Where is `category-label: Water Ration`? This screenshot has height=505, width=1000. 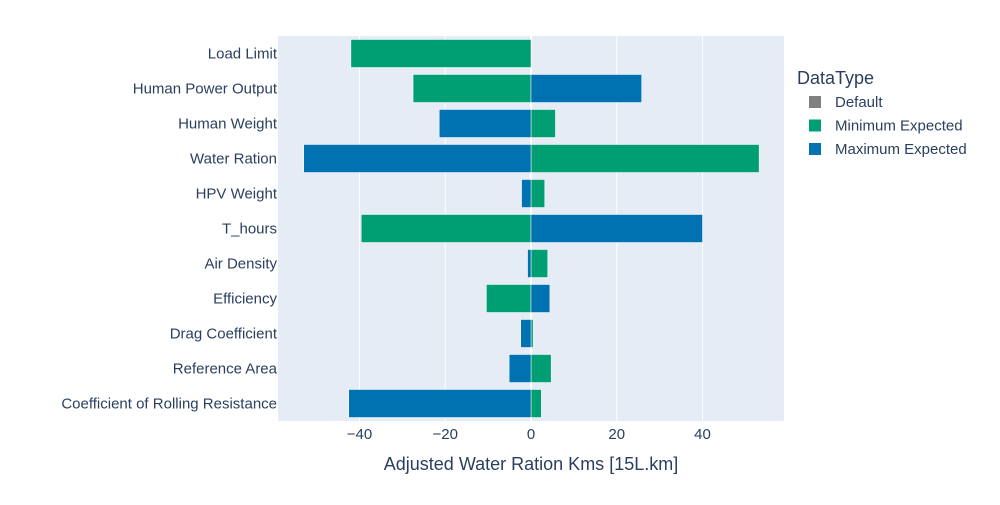 category-label: Water Ration is located at coordinates (233, 159).